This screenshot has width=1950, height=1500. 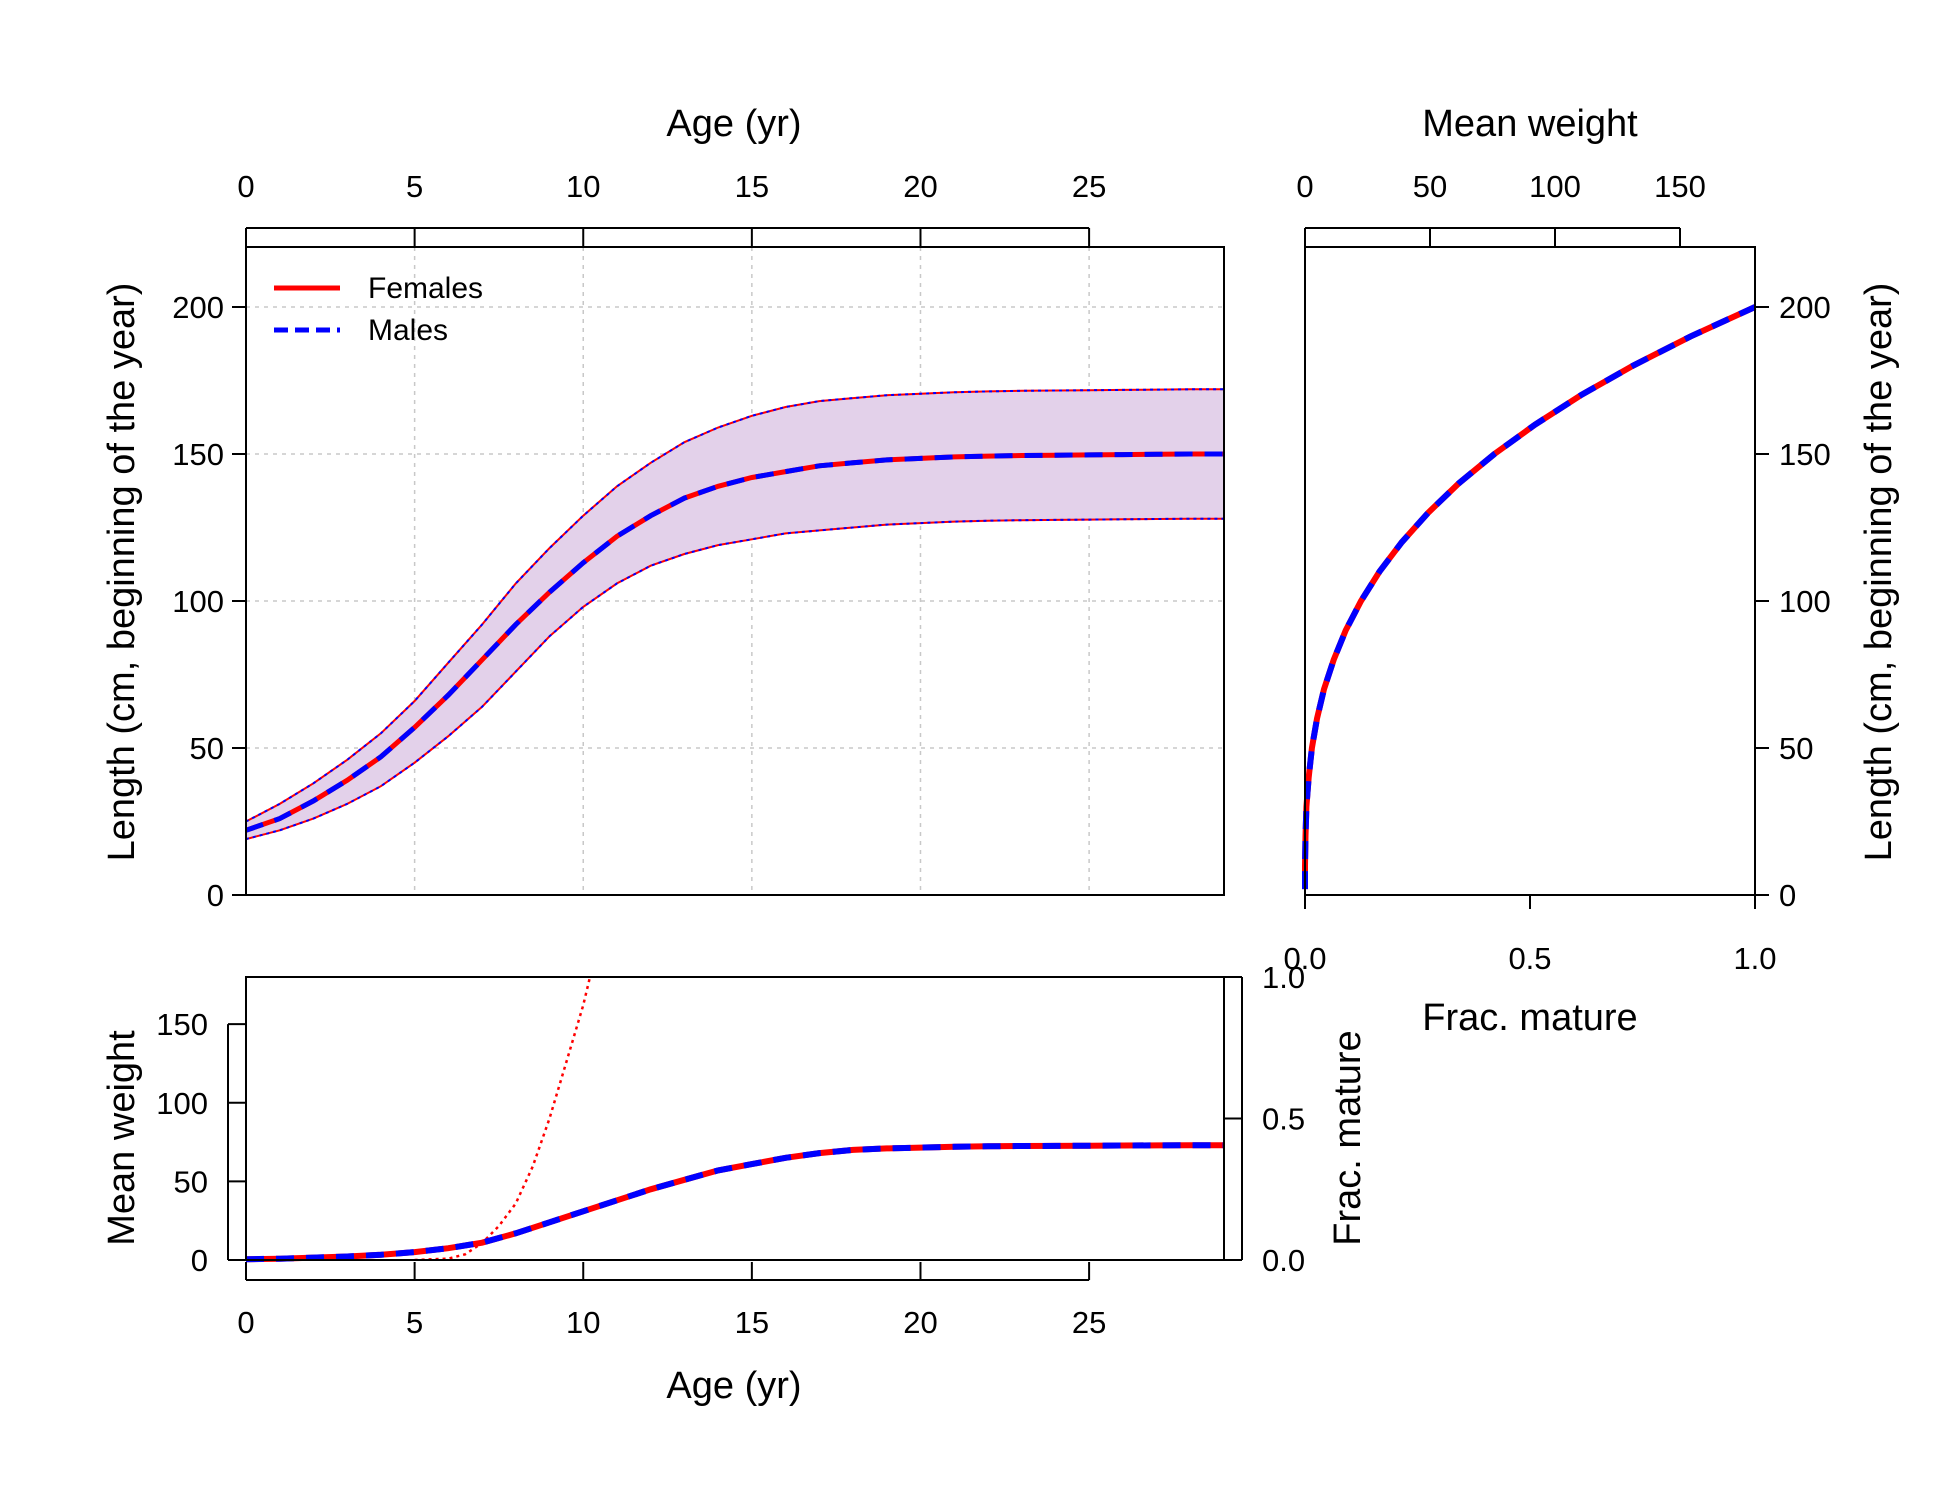 What do you see at coordinates (198, 454) in the screenshot?
I see `length-tick-label-150: 150` at bounding box center [198, 454].